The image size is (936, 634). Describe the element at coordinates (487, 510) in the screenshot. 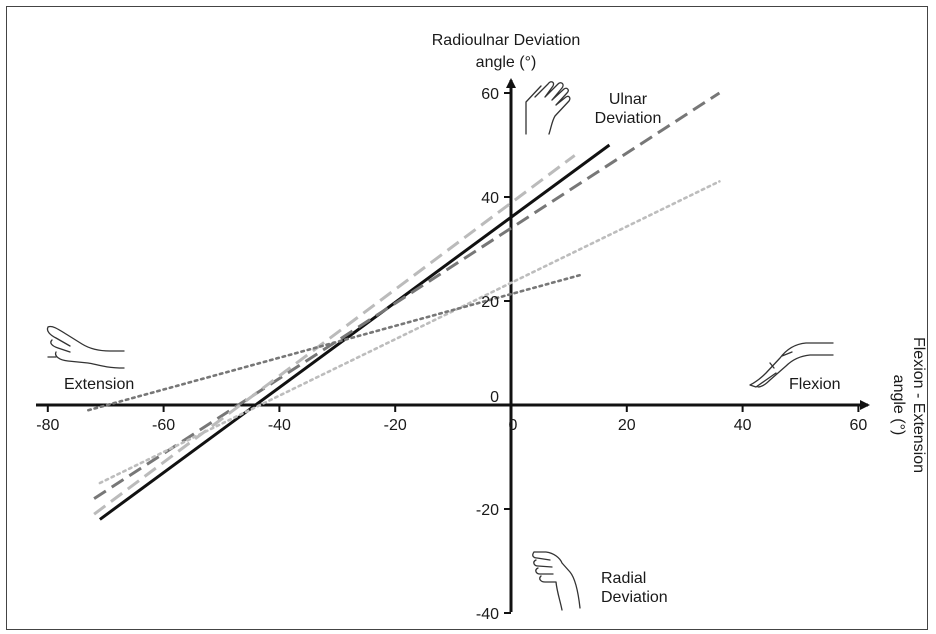

I see `y-tick-label: -20` at that location.